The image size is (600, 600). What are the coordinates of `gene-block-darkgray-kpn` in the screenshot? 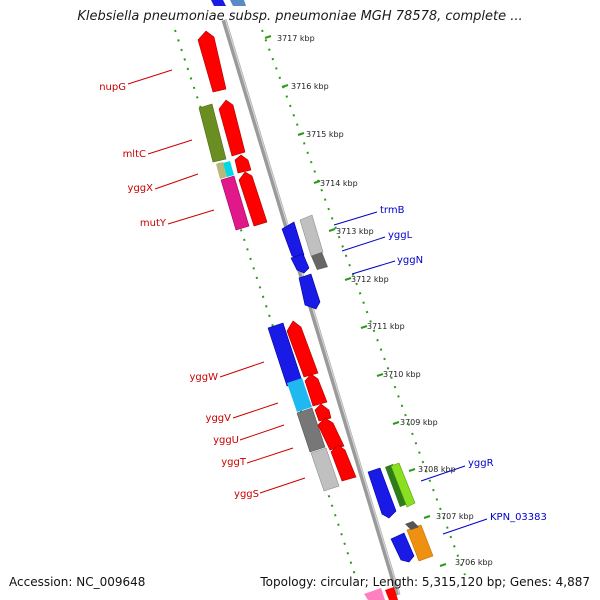 It's located at (412, 525).